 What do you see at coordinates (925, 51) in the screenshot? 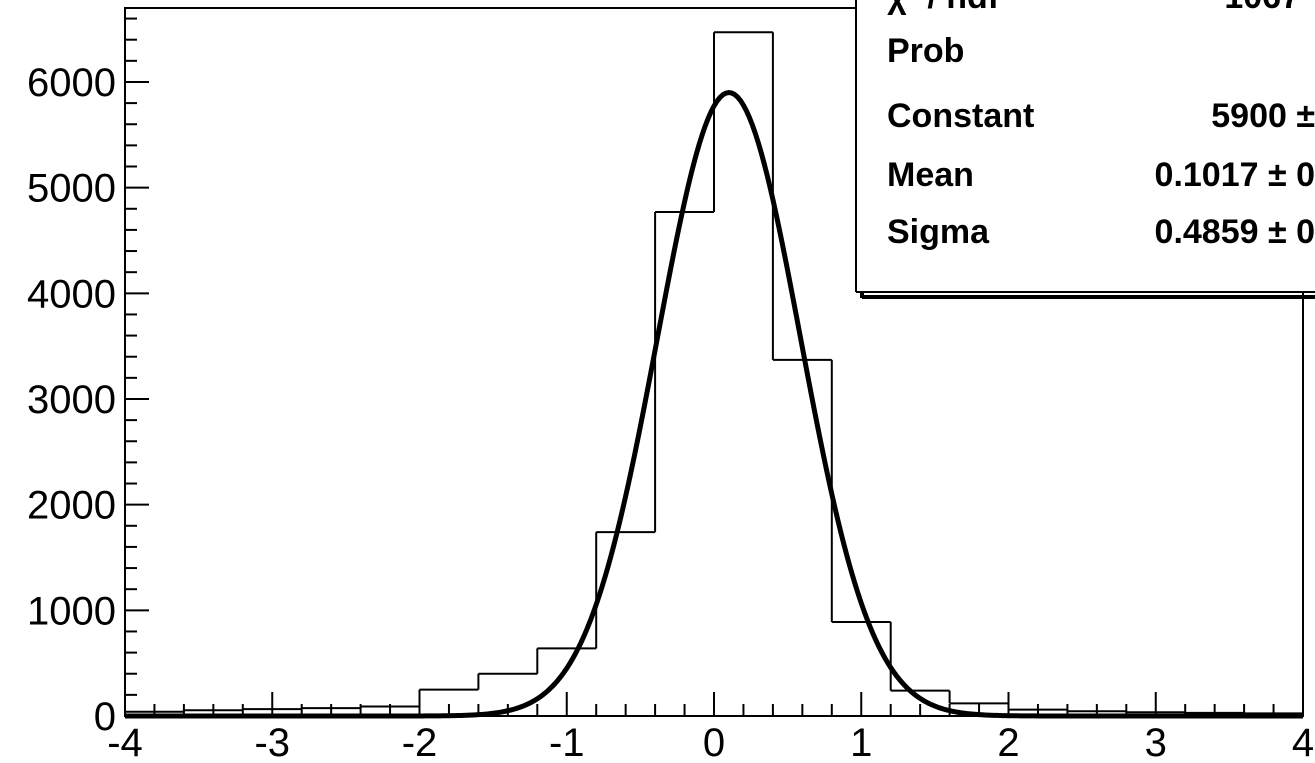
I see `stats-label: Prob` at bounding box center [925, 51].